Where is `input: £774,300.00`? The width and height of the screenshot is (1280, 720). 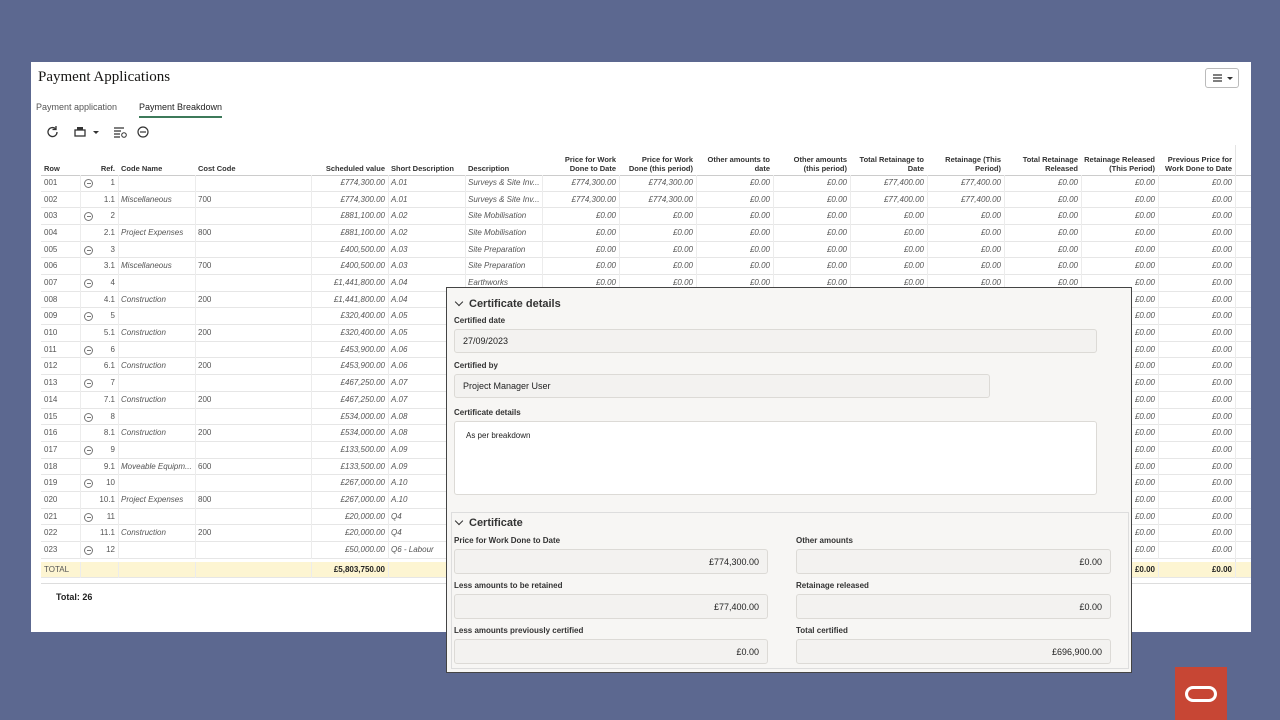
input: £774,300.00 is located at coordinates (611, 561).